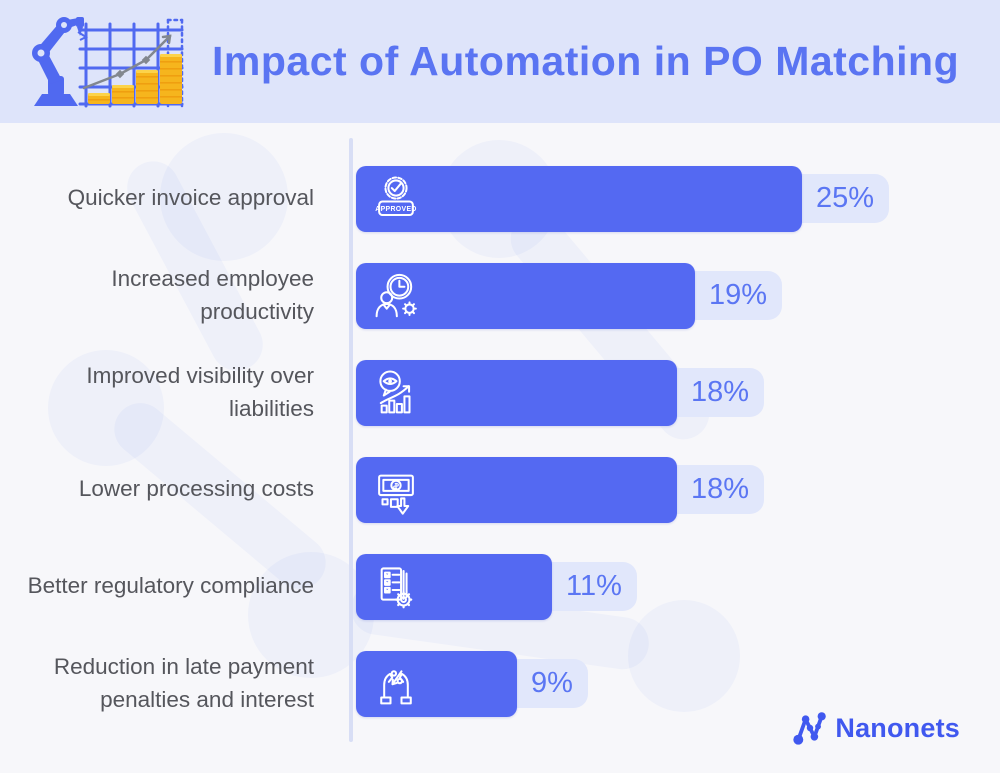 The image size is (1000, 773). I want to click on bar-wrap: 9%, so click(472, 683).